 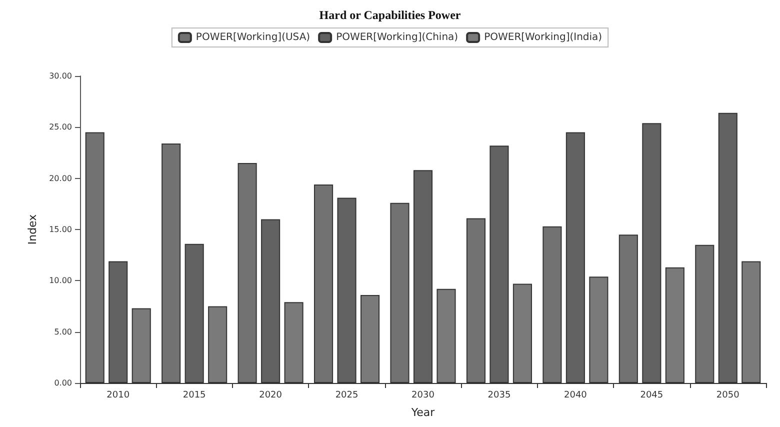 What do you see at coordinates (499, 395) in the screenshot?
I see `x-tick-label: 2035` at bounding box center [499, 395].